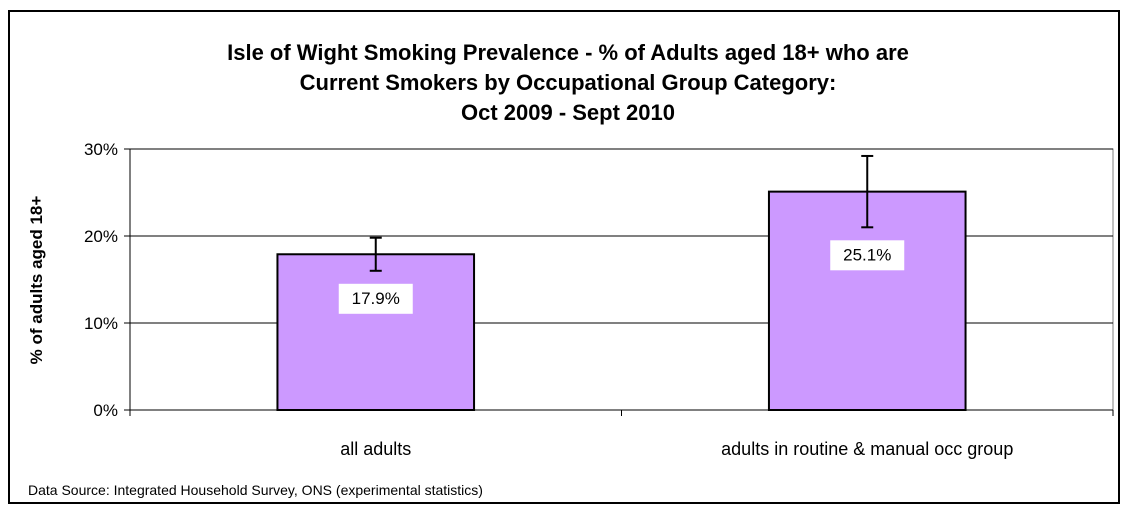 This screenshot has width=1129, height=510. I want to click on category-label: all adults, so click(375, 449).